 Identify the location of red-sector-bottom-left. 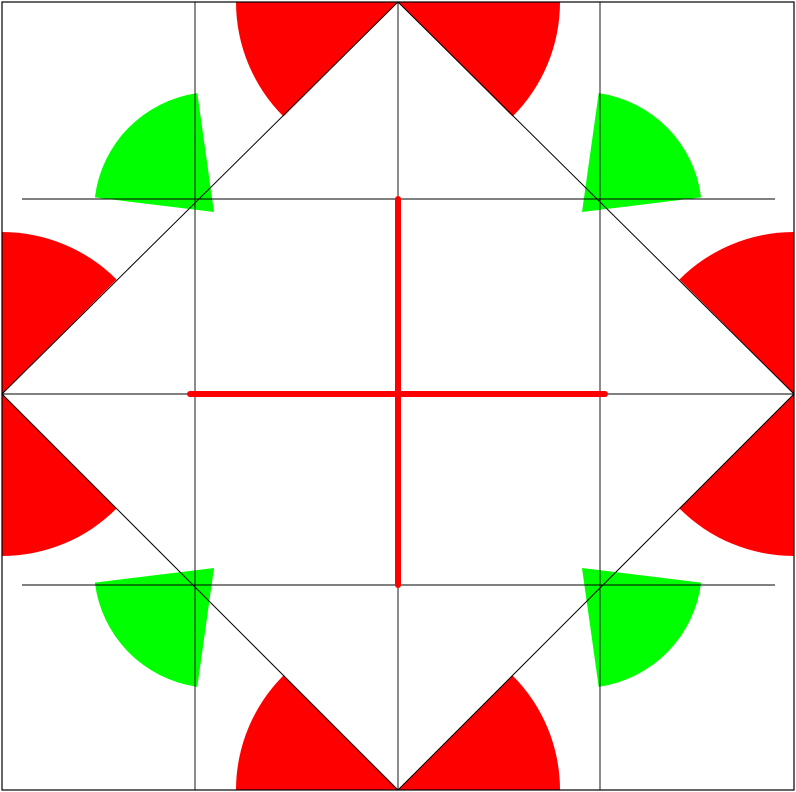
(317, 732).